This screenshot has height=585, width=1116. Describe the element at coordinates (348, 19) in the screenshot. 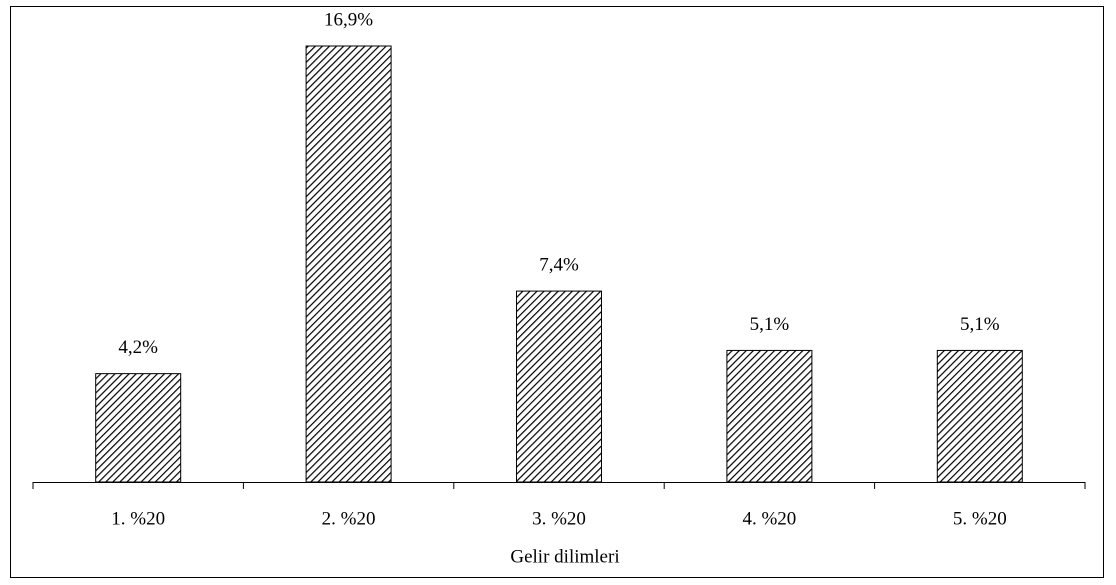

I see `value-label: 16,9%` at that location.